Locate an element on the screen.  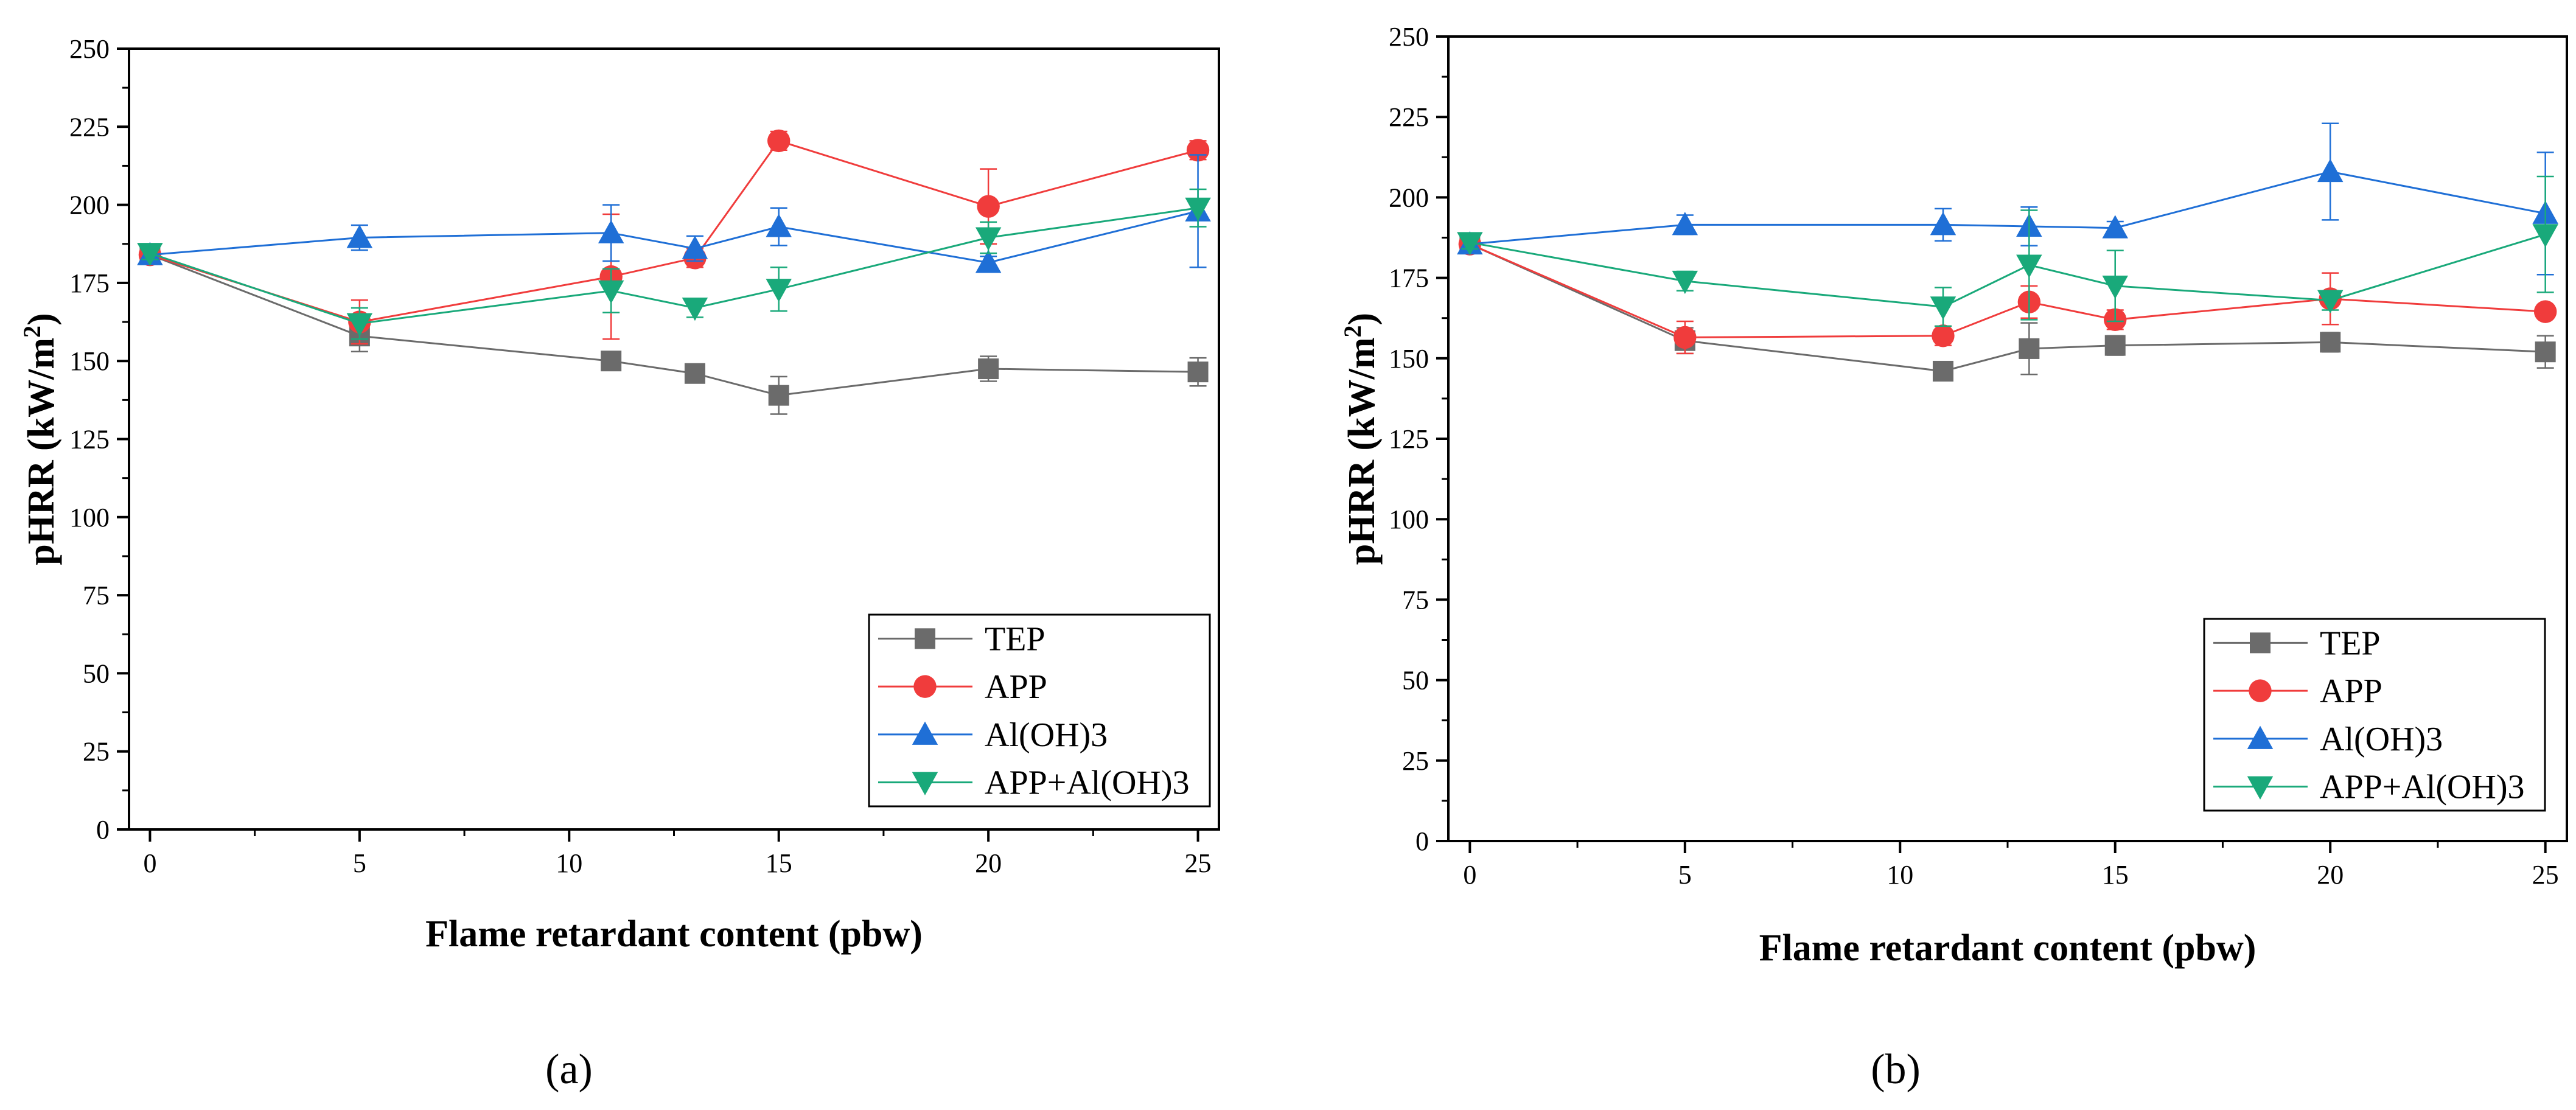
panel-b-legend-item-app: APP is located at coordinates (2297, 691).